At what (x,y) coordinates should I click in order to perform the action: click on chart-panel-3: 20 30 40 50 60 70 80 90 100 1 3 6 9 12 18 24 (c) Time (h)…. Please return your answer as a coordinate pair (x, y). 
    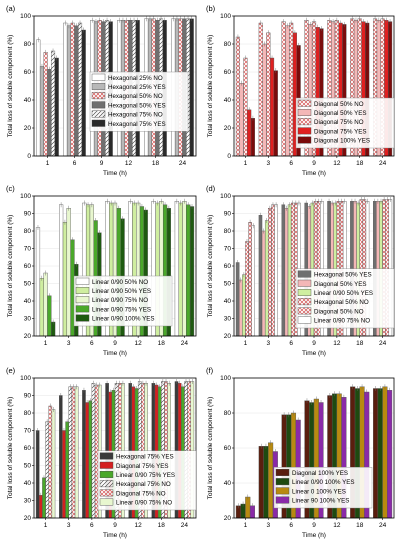
    Looking at the image, I should click on (101, 270).